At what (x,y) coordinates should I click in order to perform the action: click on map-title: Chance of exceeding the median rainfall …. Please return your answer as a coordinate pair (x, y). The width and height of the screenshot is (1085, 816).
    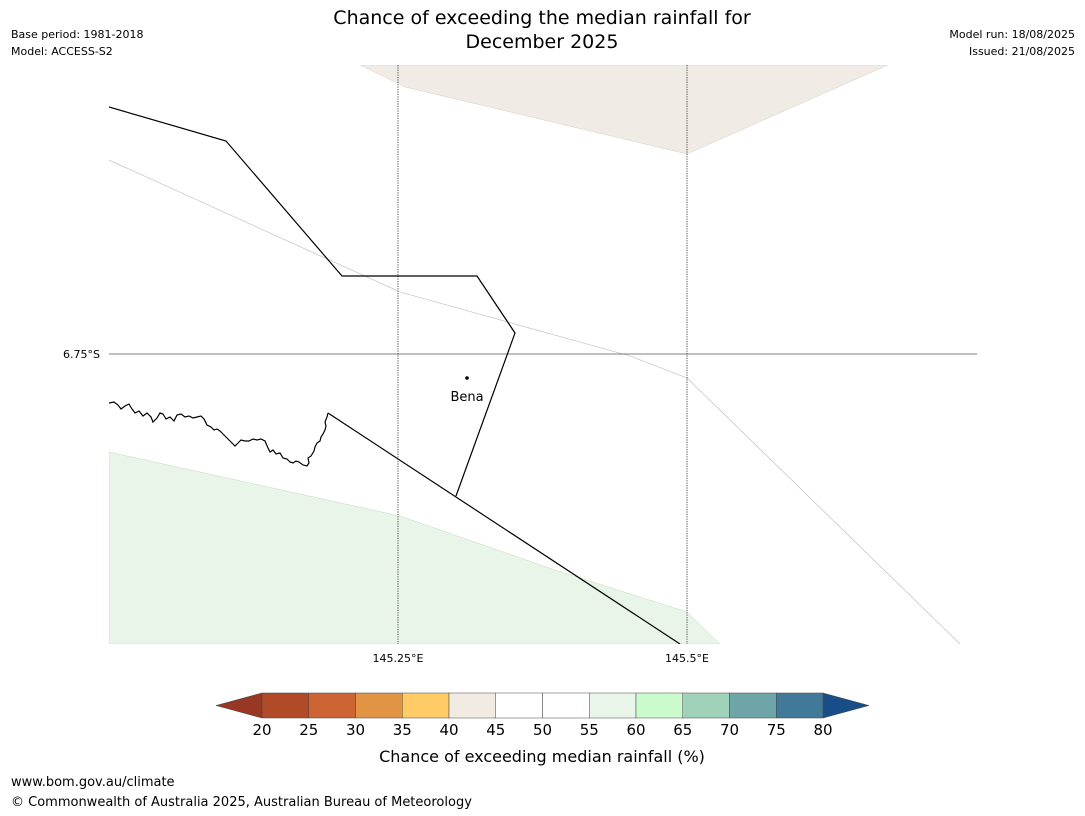
    Looking at the image, I should click on (542, 30).